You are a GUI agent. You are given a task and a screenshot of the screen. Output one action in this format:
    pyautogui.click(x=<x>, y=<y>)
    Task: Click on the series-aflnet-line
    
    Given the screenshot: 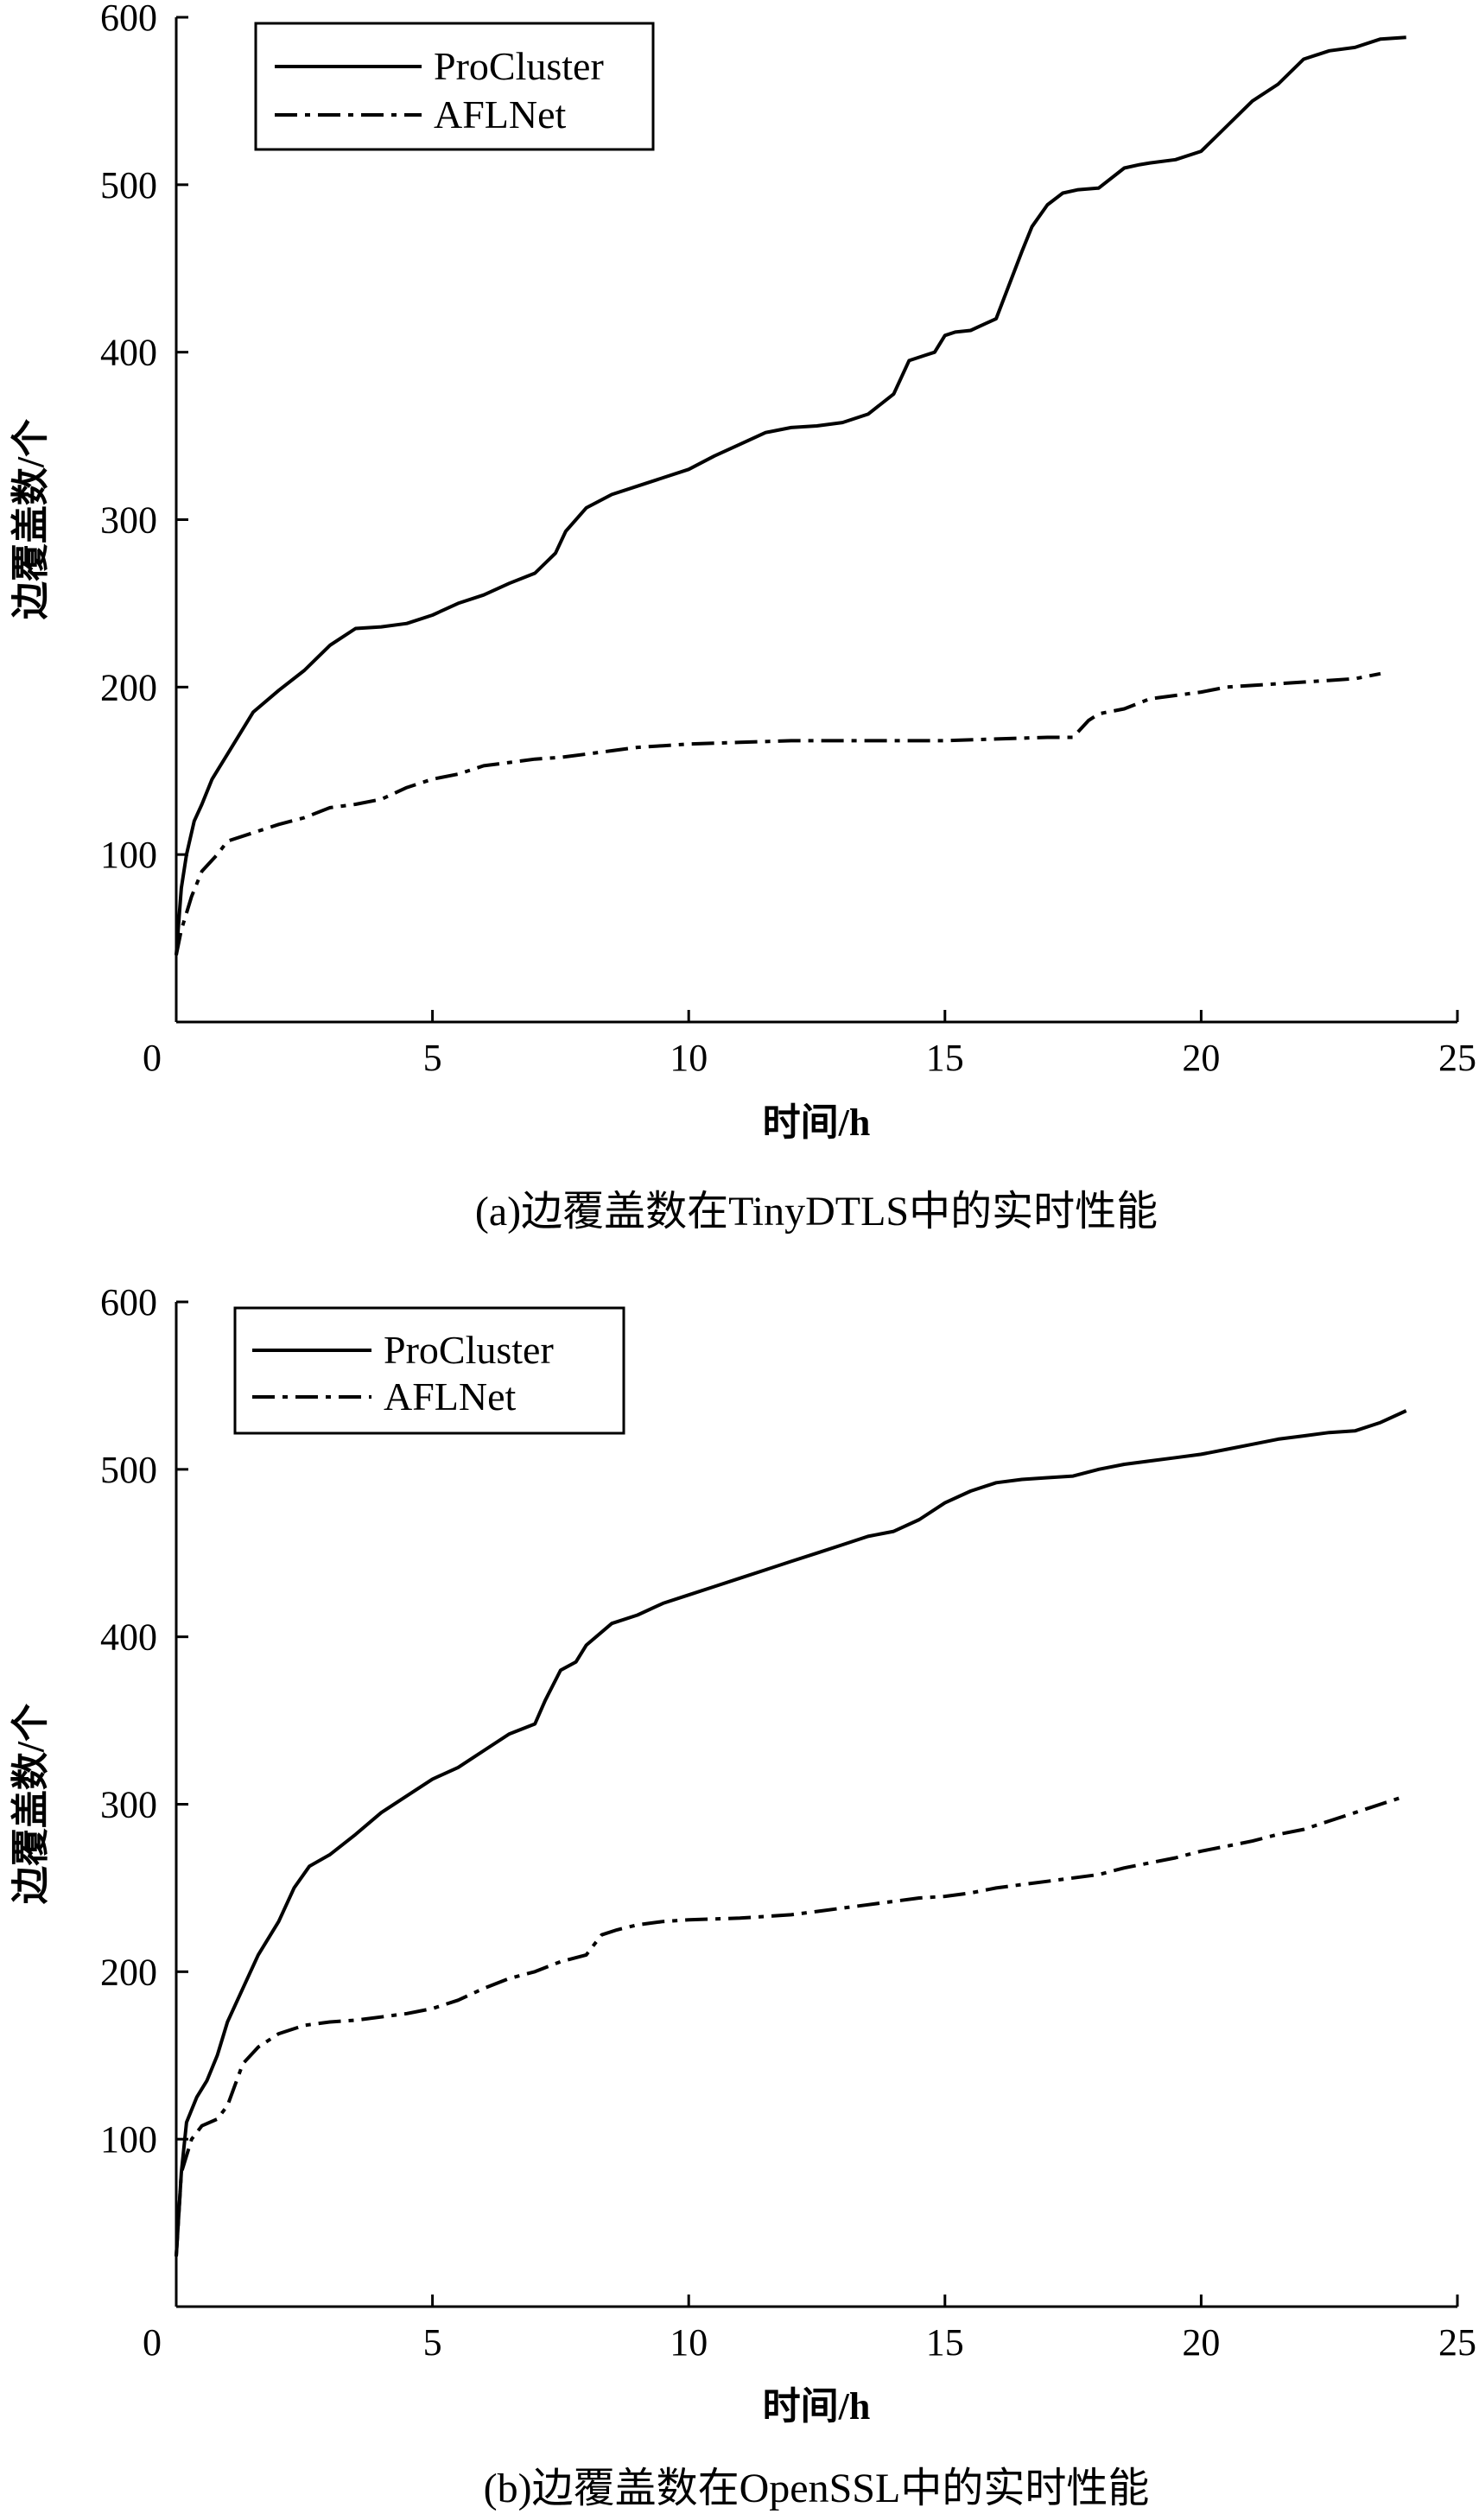 What is the action you would take?
    pyautogui.click(x=778, y=813)
    